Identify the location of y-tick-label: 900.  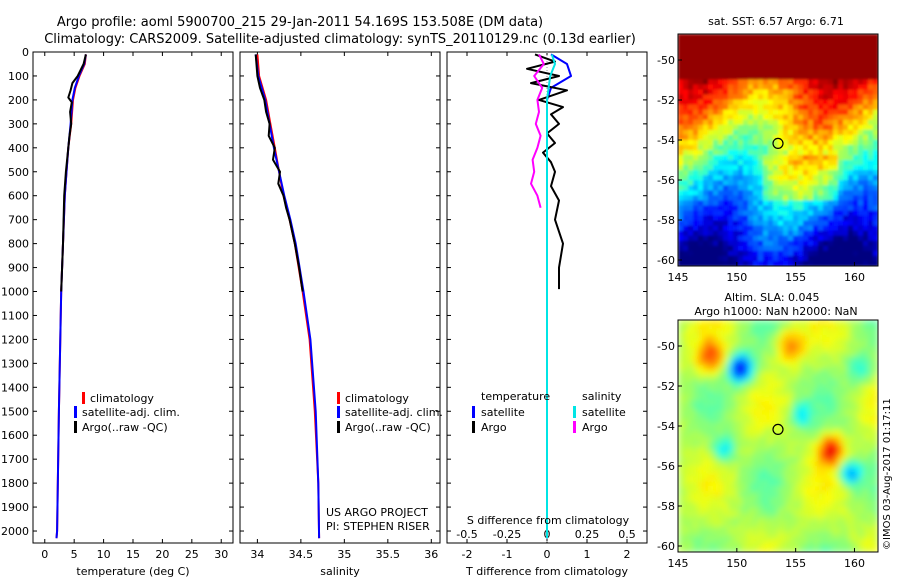
(18, 268).